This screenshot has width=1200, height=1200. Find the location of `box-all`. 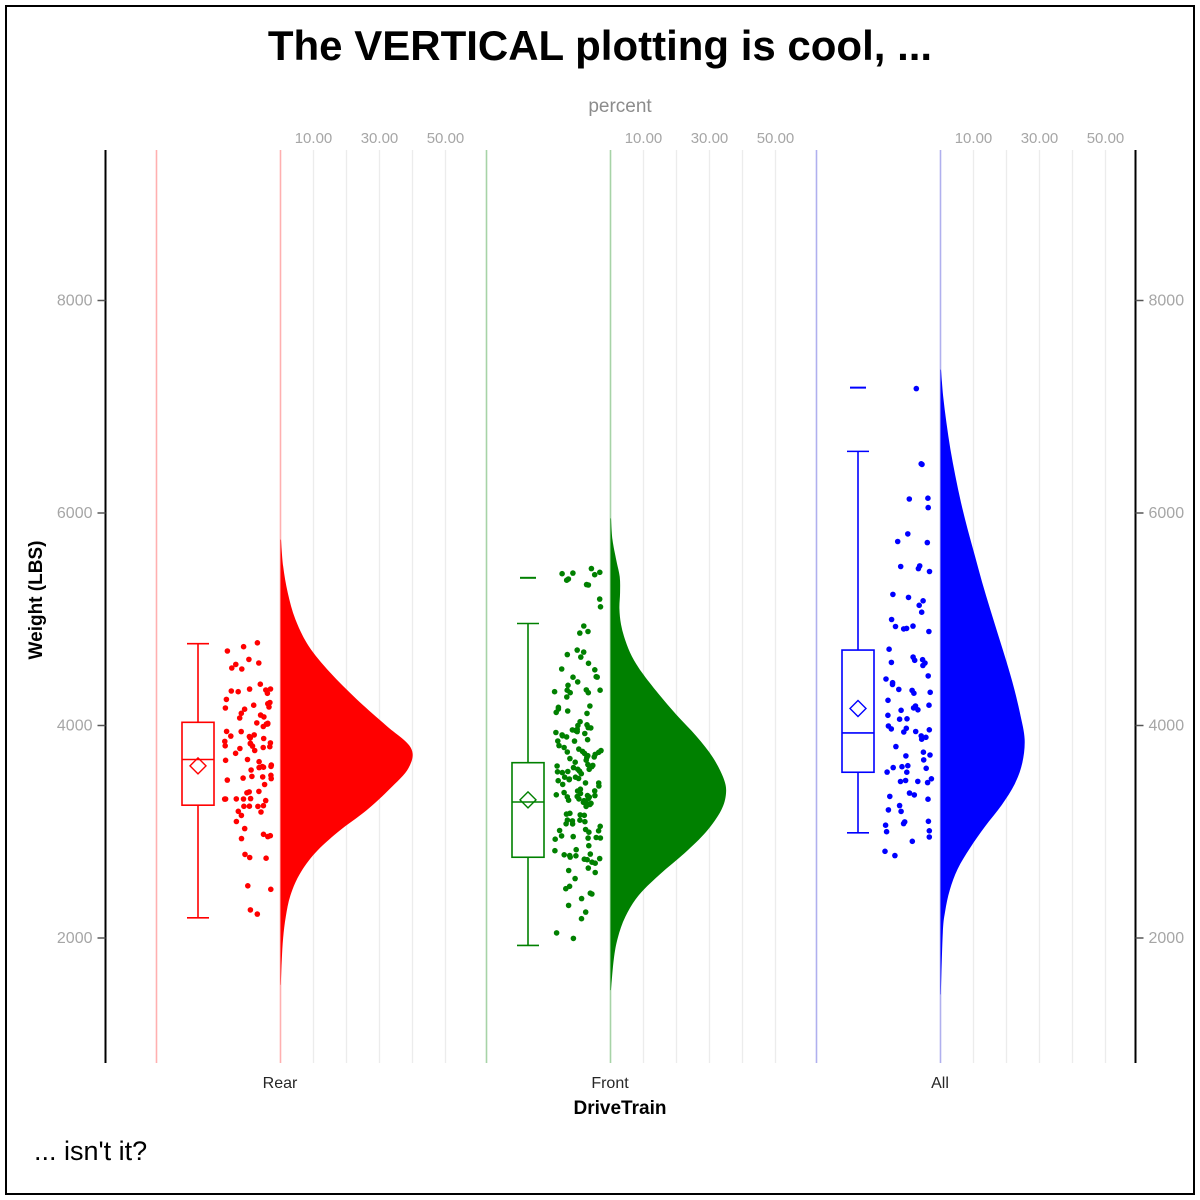

box-all is located at coordinates (858, 711).